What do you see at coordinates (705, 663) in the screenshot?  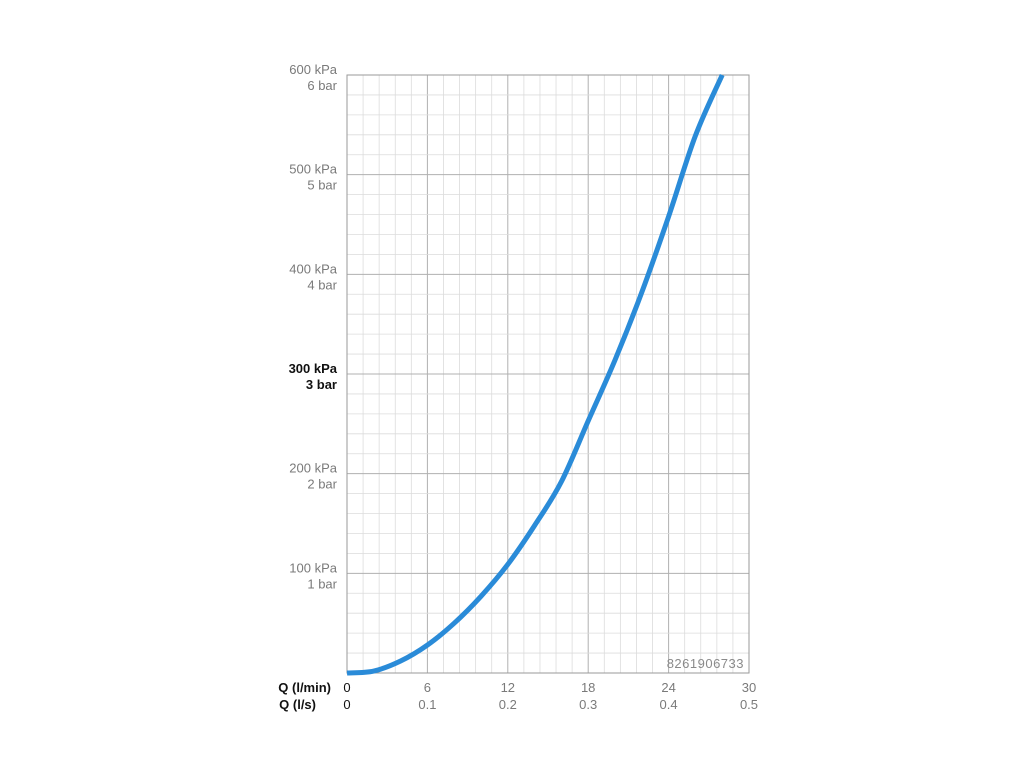 I see `product-code-label: 8261906733` at bounding box center [705, 663].